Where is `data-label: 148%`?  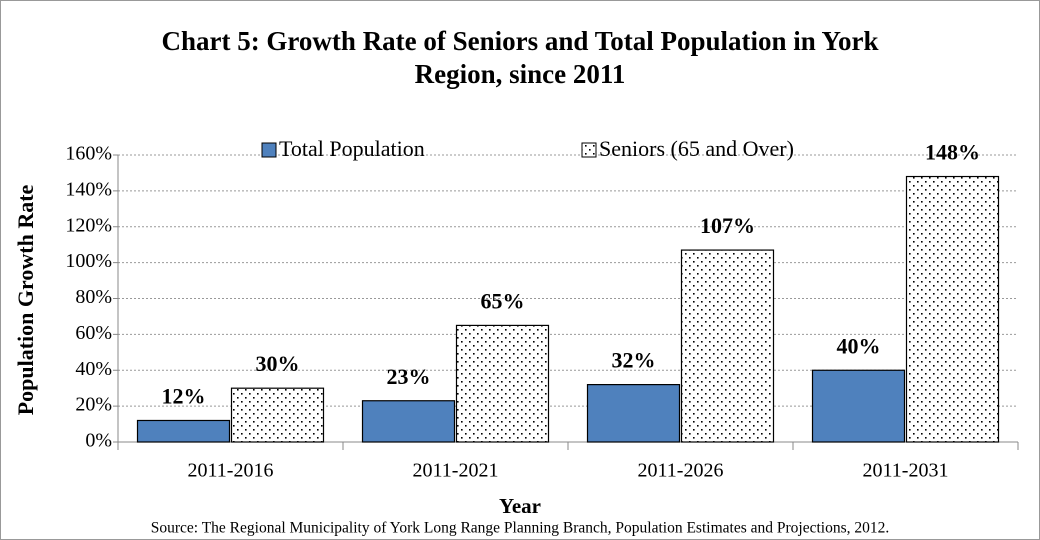
data-label: 148% is located at coordinates (952, 152).